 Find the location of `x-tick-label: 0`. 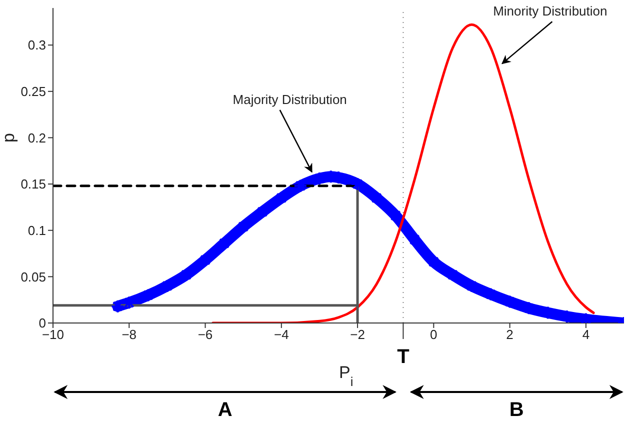

x-tick-label: 0 is located at coordinates (434, 334).